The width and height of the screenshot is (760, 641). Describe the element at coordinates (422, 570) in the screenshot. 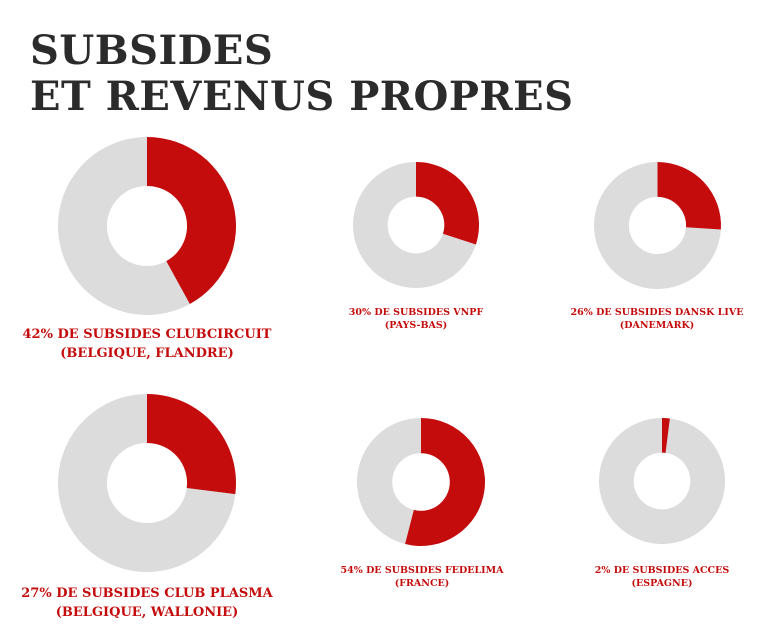

I see `caption-fedelima-line-1: 54% DE SUBSIDES FEDELIMA` at that location.